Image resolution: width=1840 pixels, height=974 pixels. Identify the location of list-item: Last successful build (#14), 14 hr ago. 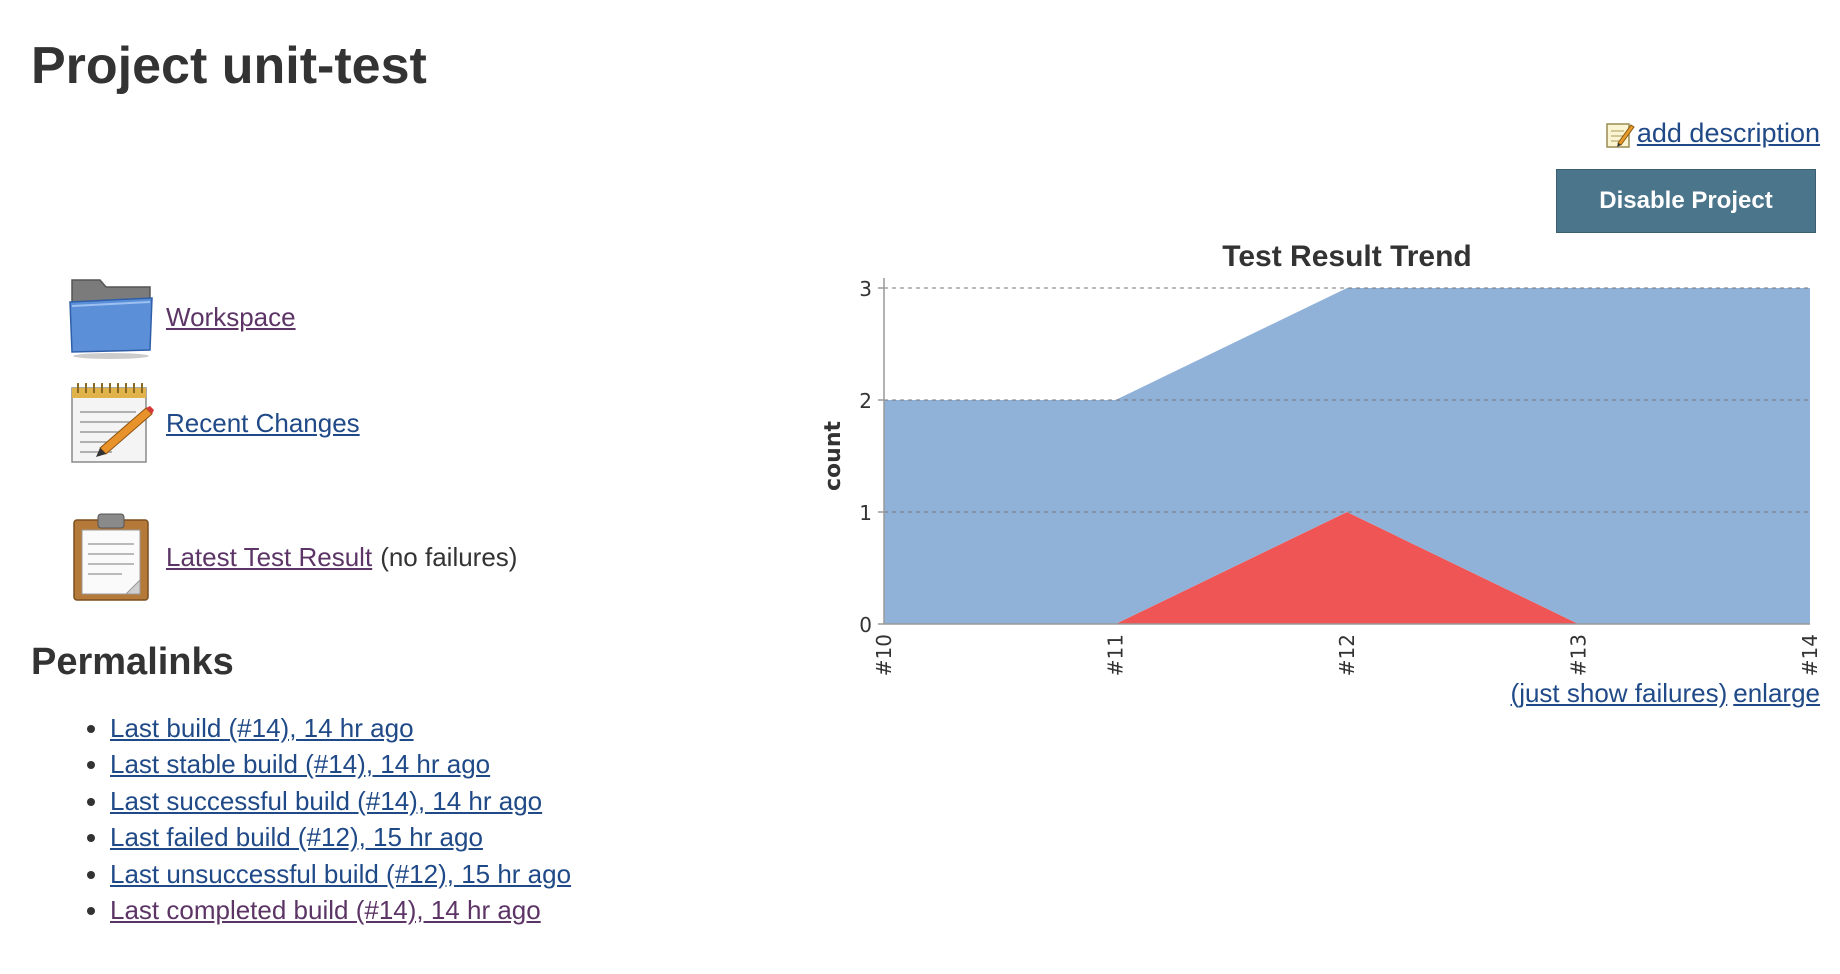
(340, 801).